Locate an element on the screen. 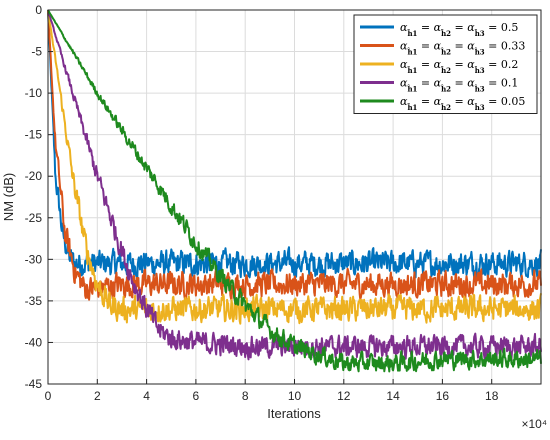 Image resolution: width=550 pixels, height=440 pixels. legend-entry: αĥ1 = αĥ2 = αĥ3 = 0.2 is located at coordinates (459, 66).